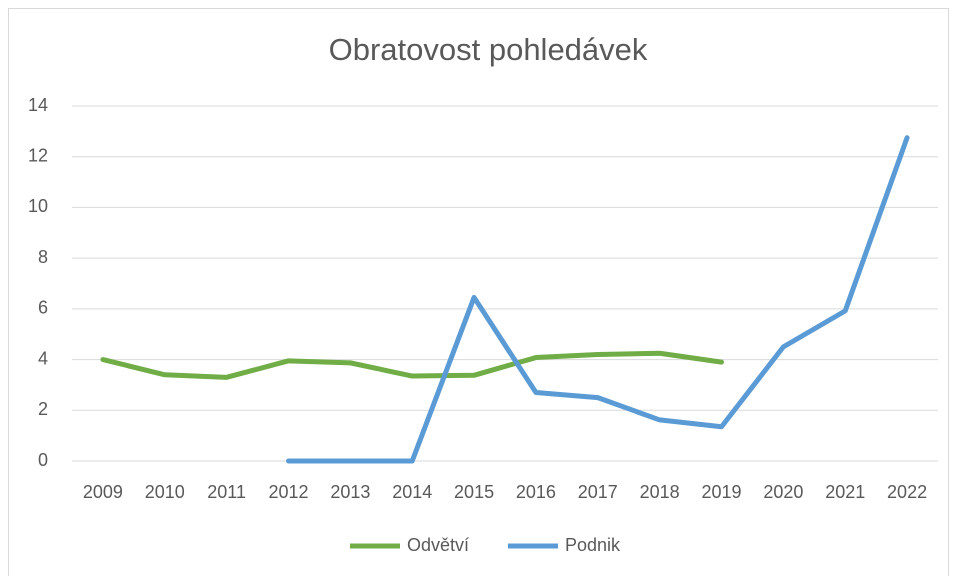  I want to click on y-tick-label: 8, so click(43, 257).